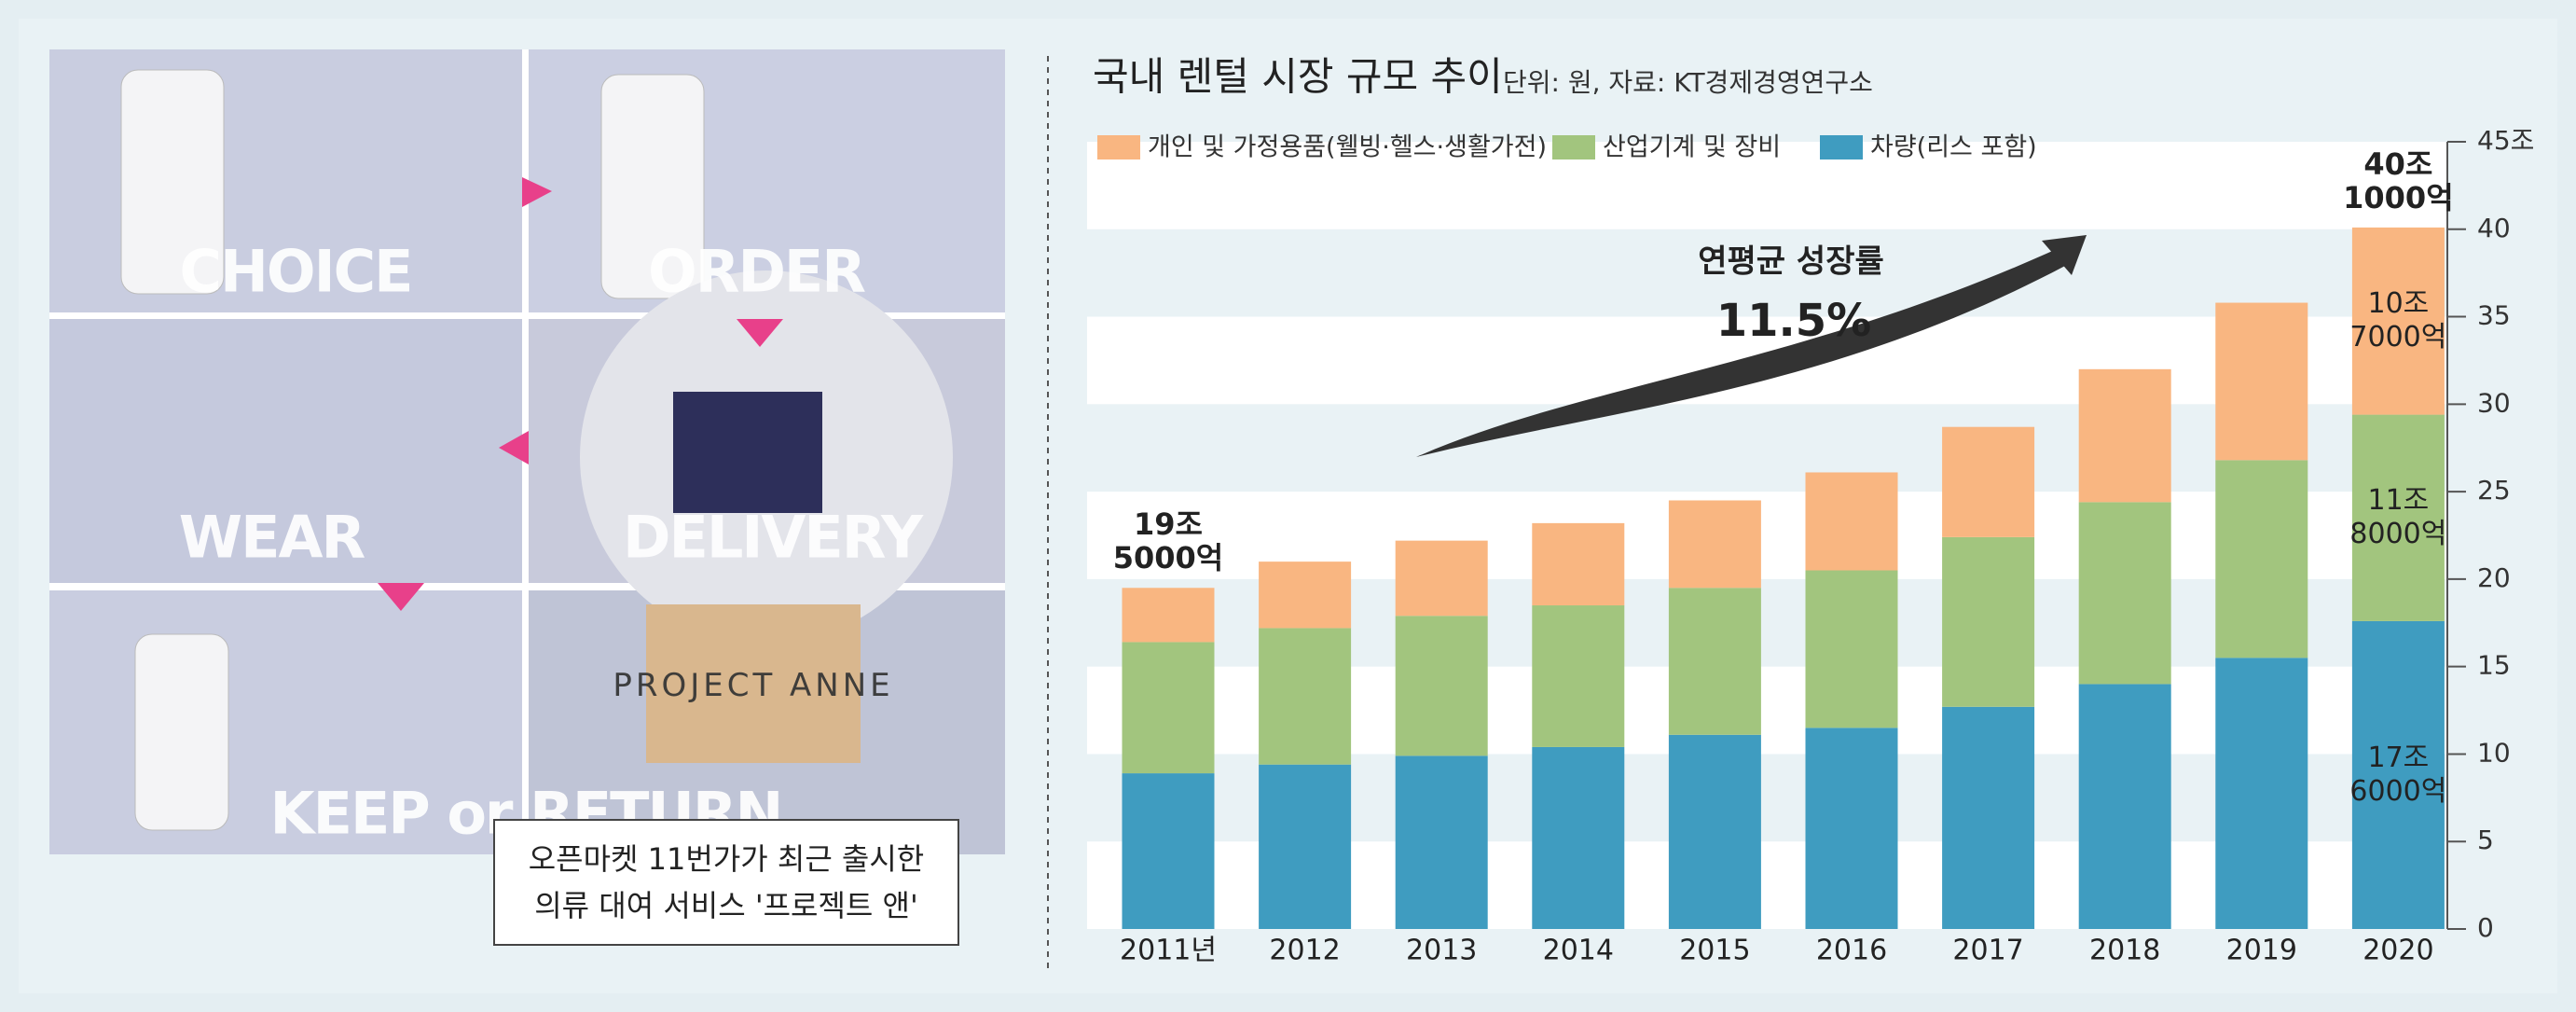  Describe the element at coordinates (747, 452) in the screenshot. I see `card` at that location.